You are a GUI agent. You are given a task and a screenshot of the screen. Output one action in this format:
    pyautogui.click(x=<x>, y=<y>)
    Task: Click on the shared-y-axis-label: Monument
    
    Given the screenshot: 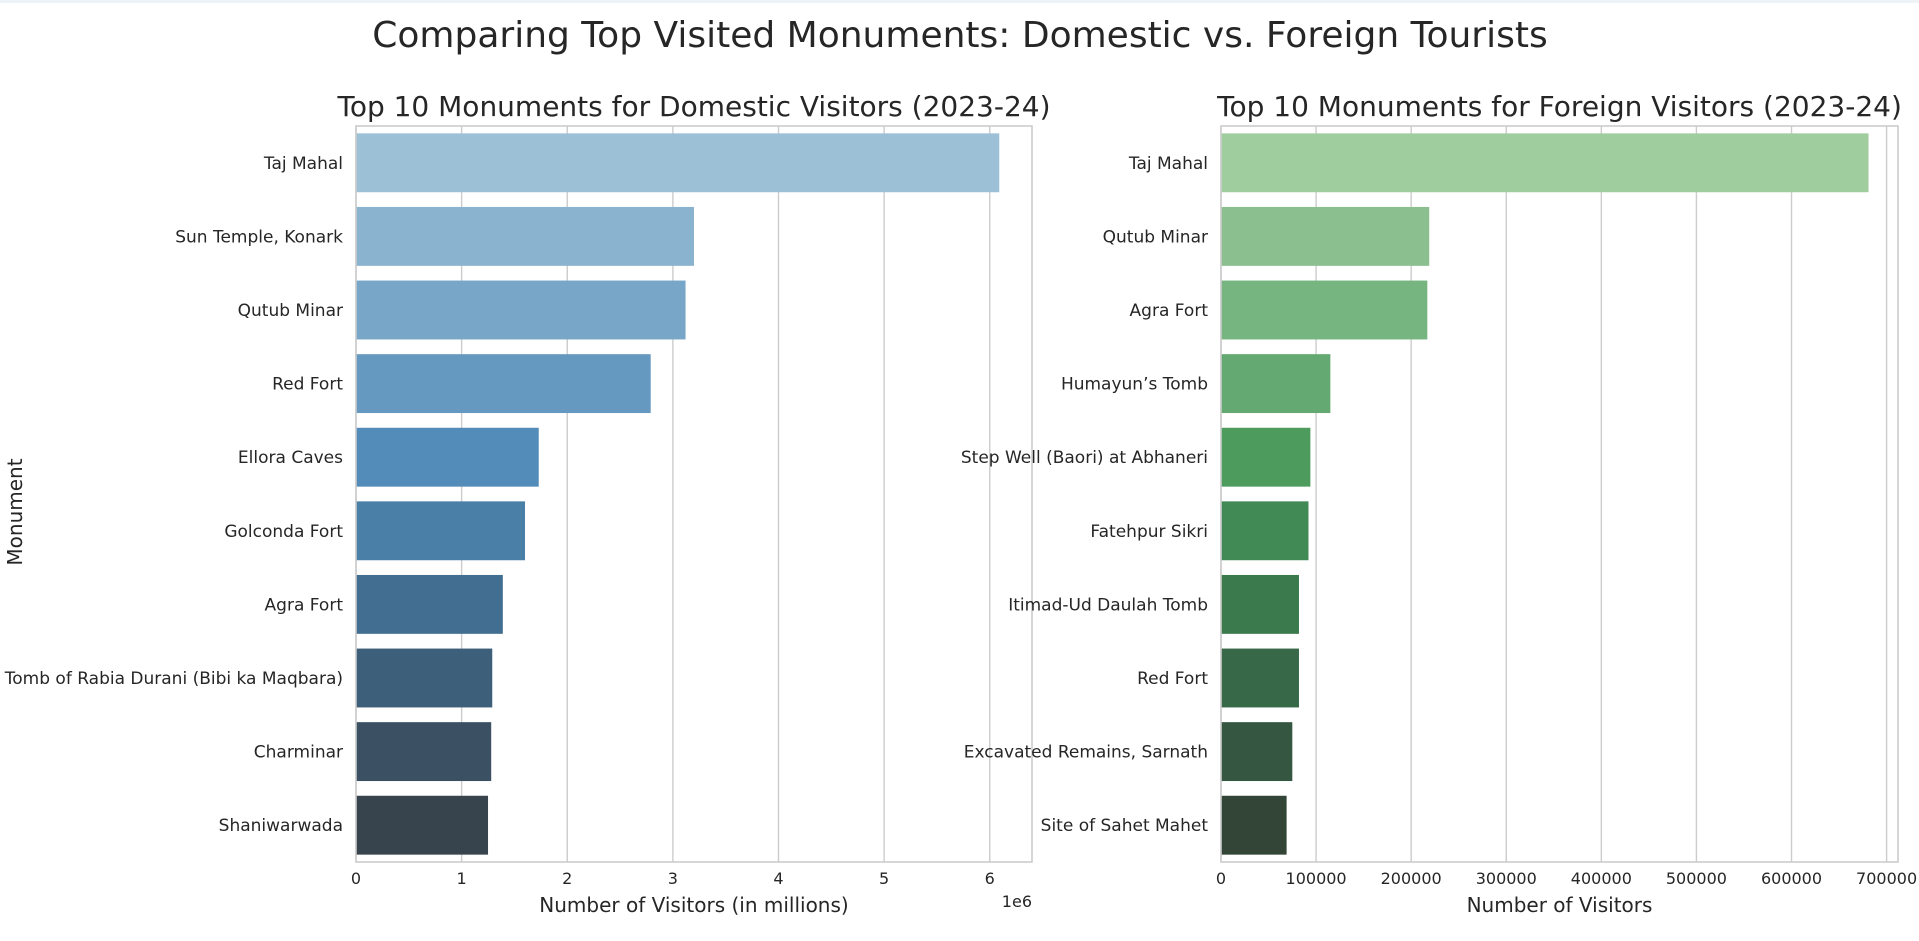 What is the action you would take?
    pyautogui.click(x=15, y=511)
    